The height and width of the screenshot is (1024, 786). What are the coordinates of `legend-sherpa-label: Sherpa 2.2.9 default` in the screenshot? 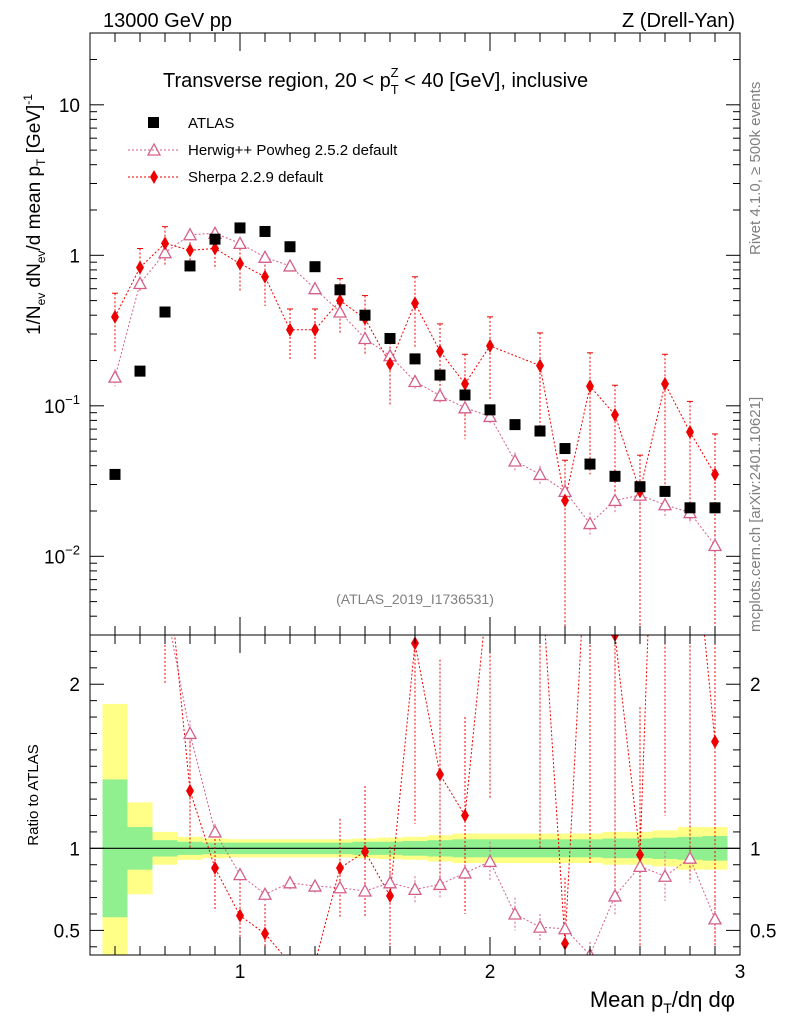 It's located at (256, 177).